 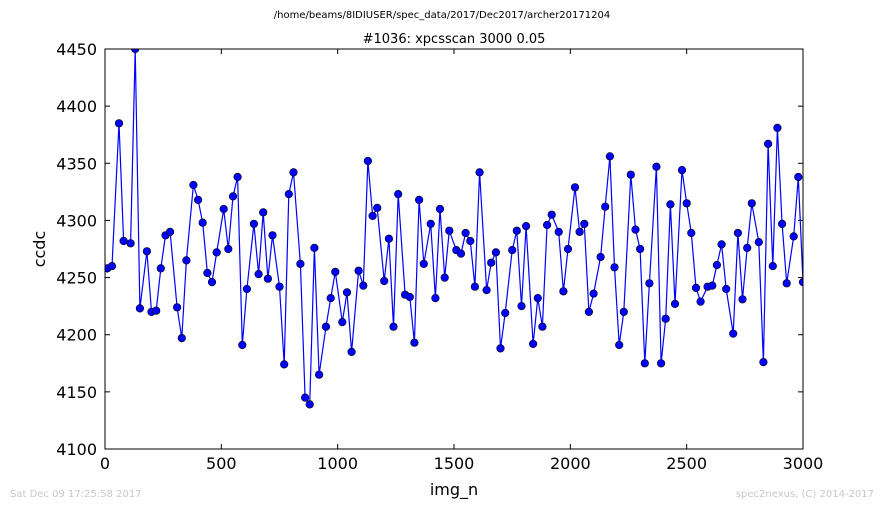 What do you see at coordinates (76, 335) in the screenshot?
I see `y-tick-label: 4200` at bounding box center [76, 335].